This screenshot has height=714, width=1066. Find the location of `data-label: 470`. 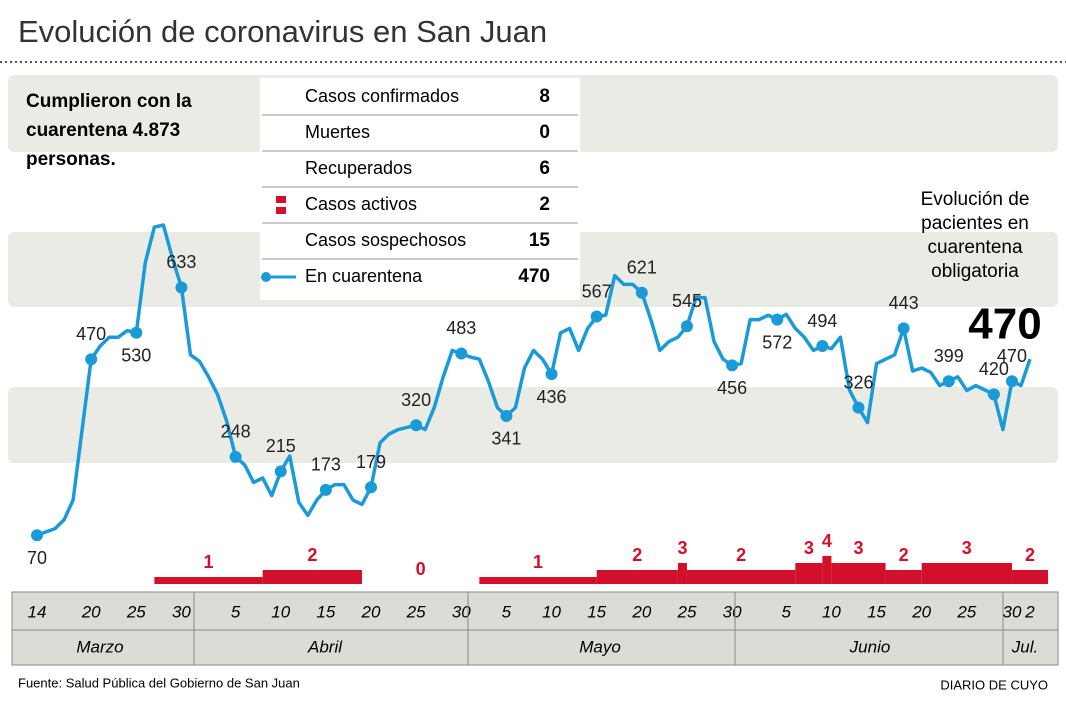

data-label: 470 is located at coordinates (91, 334).